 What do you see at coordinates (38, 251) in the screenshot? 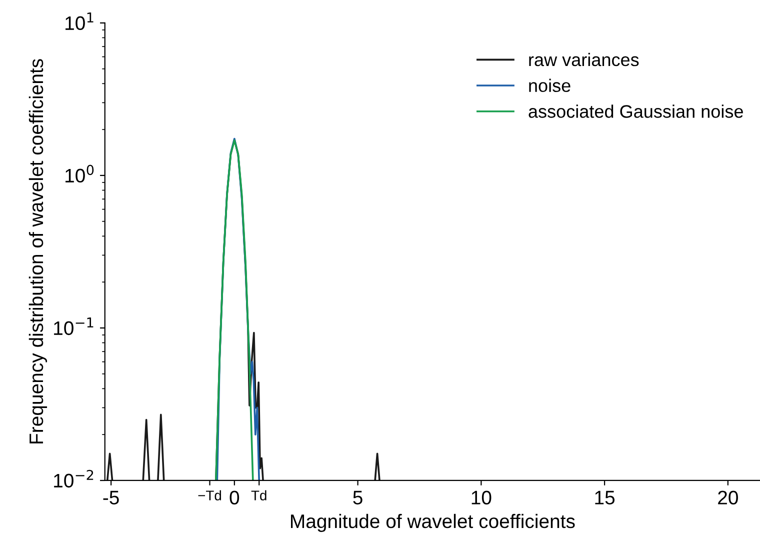
I see `y-axis-title: Frequency distribution of wavelet coefficients` at bounding box center [38, 251].